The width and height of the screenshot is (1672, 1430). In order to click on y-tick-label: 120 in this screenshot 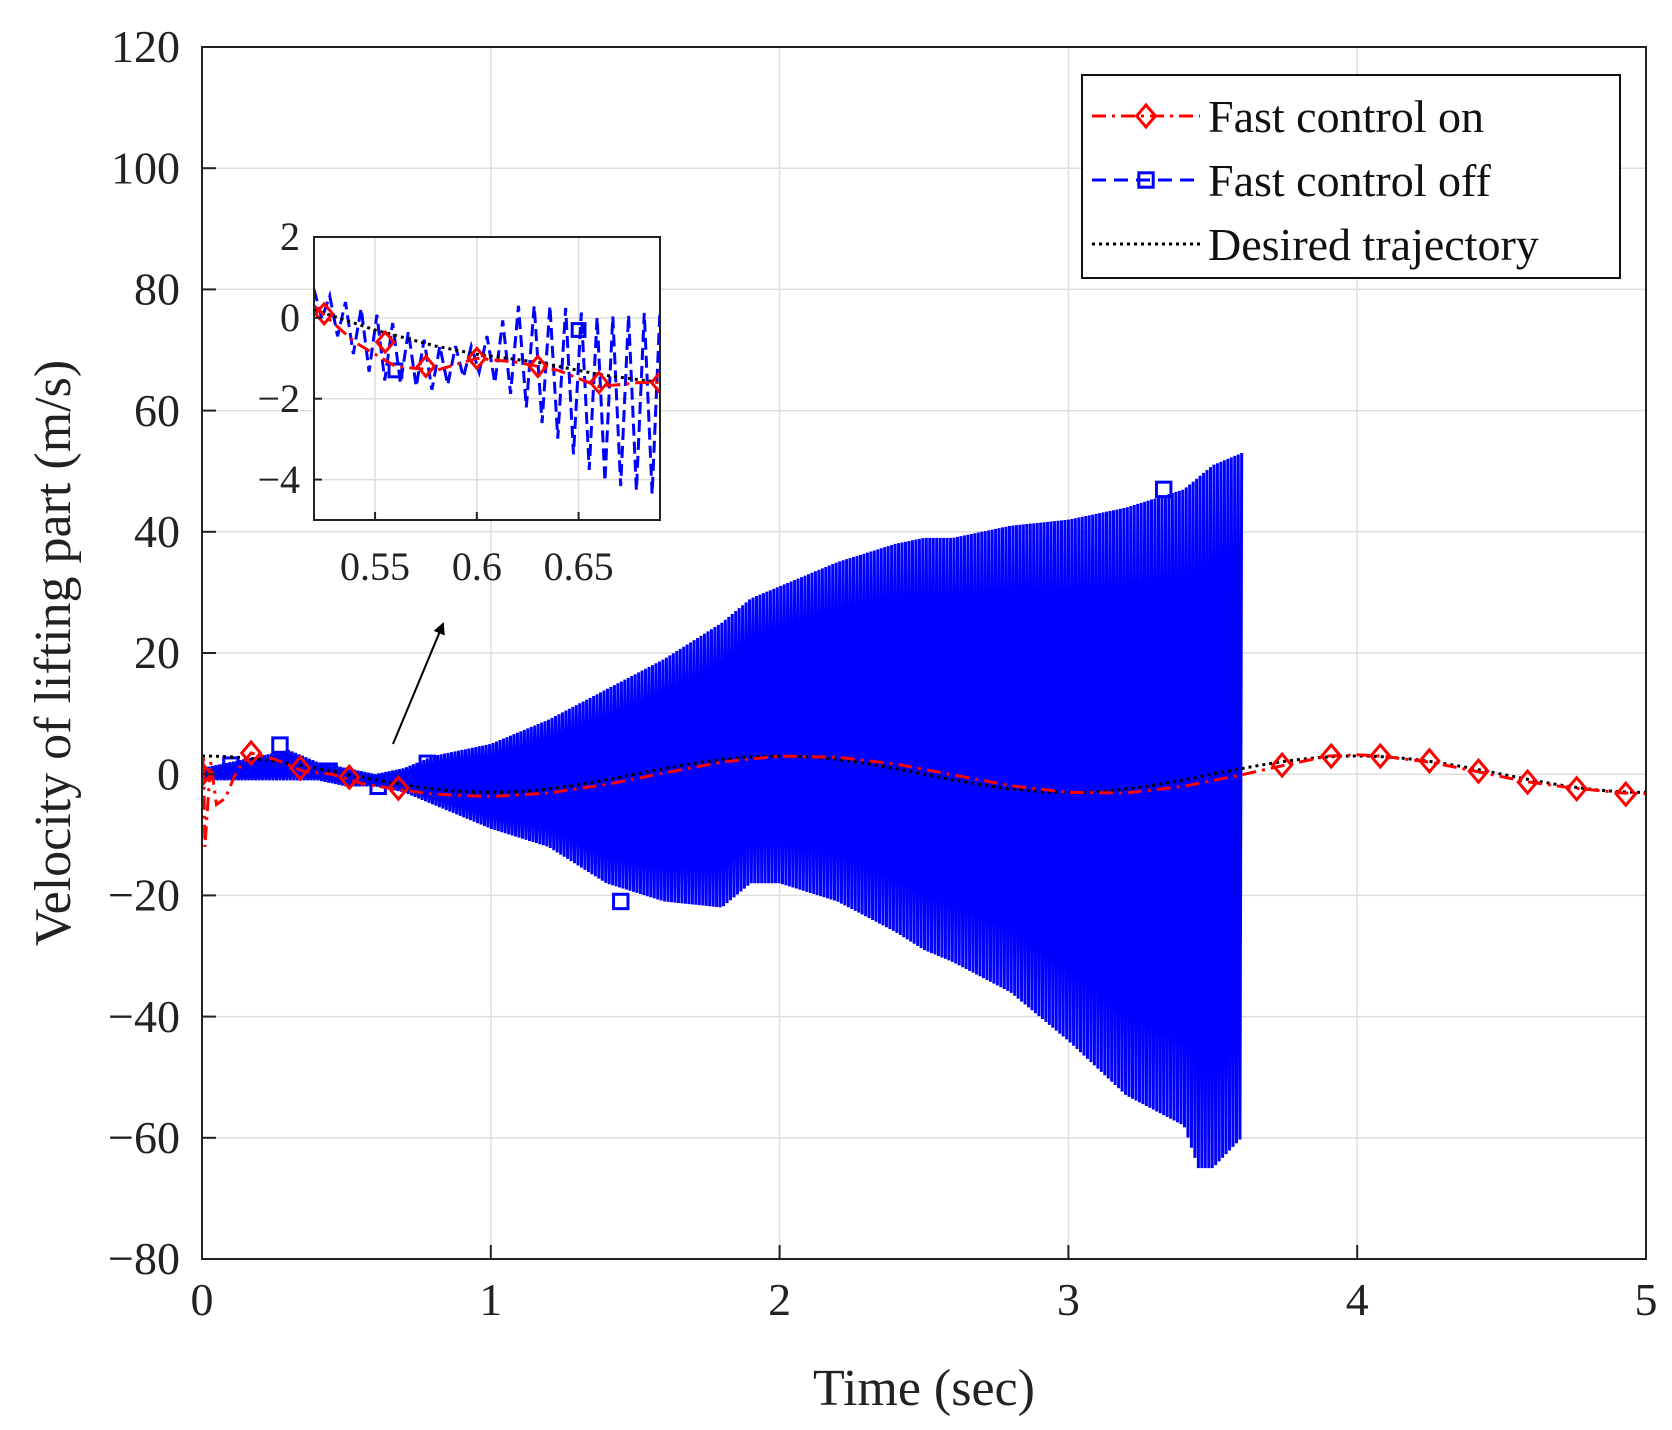, I will do `click(145, 46)`.